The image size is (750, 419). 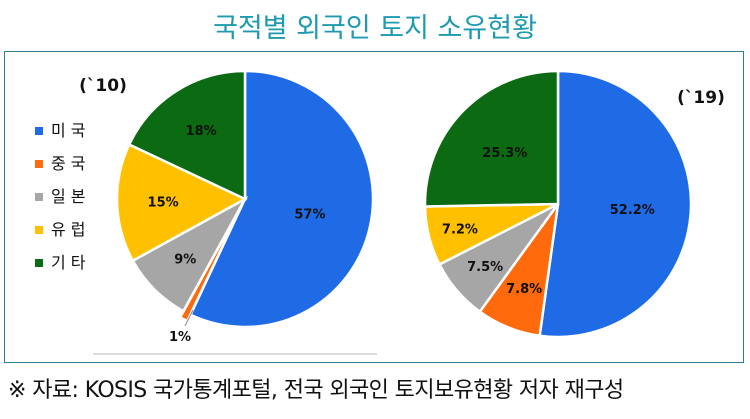 I want to click on data-label-china: 7.8%, so click(x=524, y=289).